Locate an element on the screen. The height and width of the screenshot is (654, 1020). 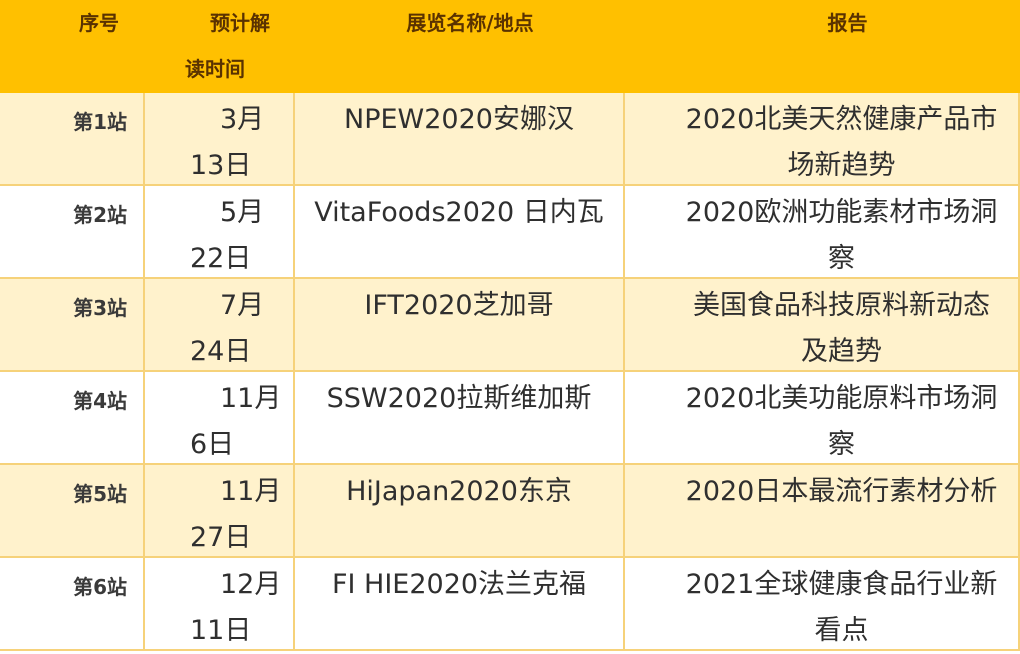
row-5-day: 27日 is located at coordinates (221, 537).